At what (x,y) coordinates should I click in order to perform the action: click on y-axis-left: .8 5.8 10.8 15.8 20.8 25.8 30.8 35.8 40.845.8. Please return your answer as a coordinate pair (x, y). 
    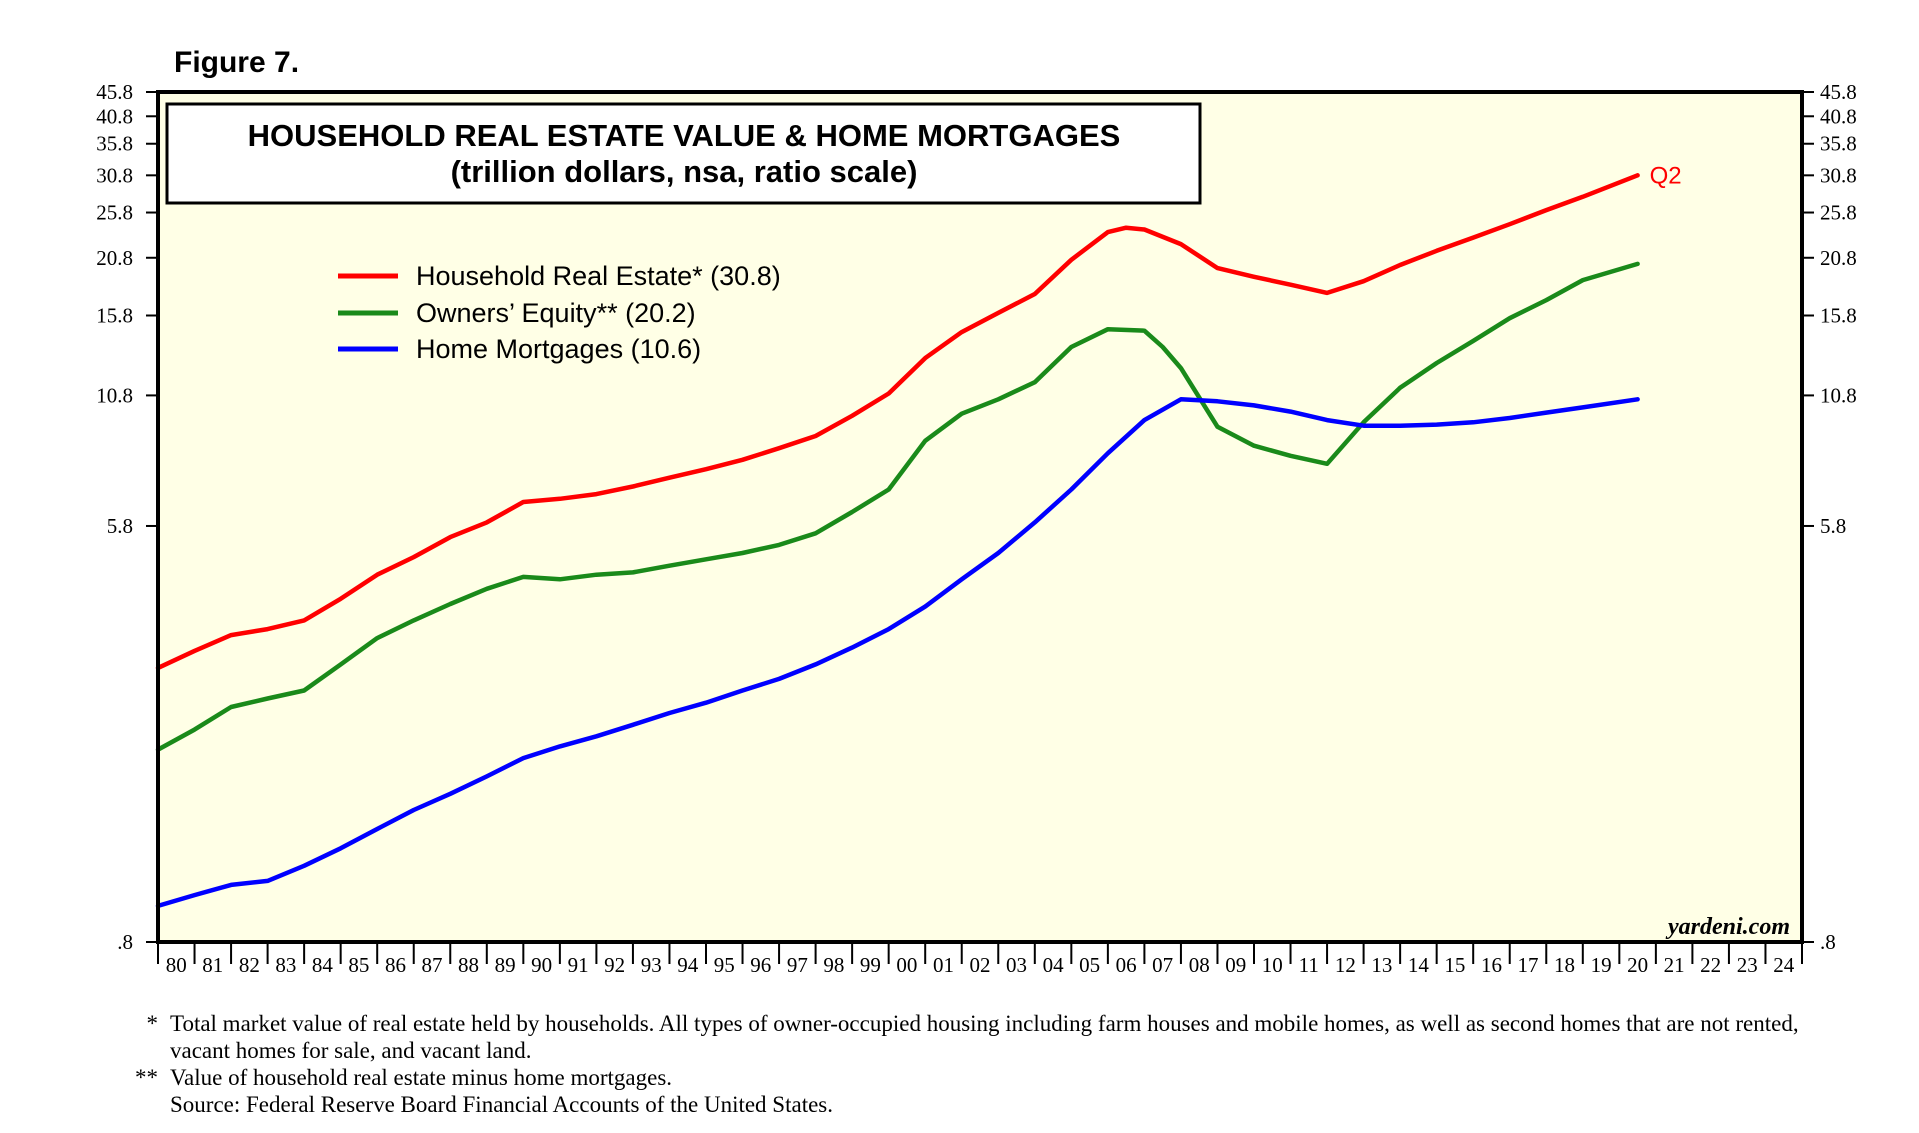
    Looking at the image, I should click on (114, 517).